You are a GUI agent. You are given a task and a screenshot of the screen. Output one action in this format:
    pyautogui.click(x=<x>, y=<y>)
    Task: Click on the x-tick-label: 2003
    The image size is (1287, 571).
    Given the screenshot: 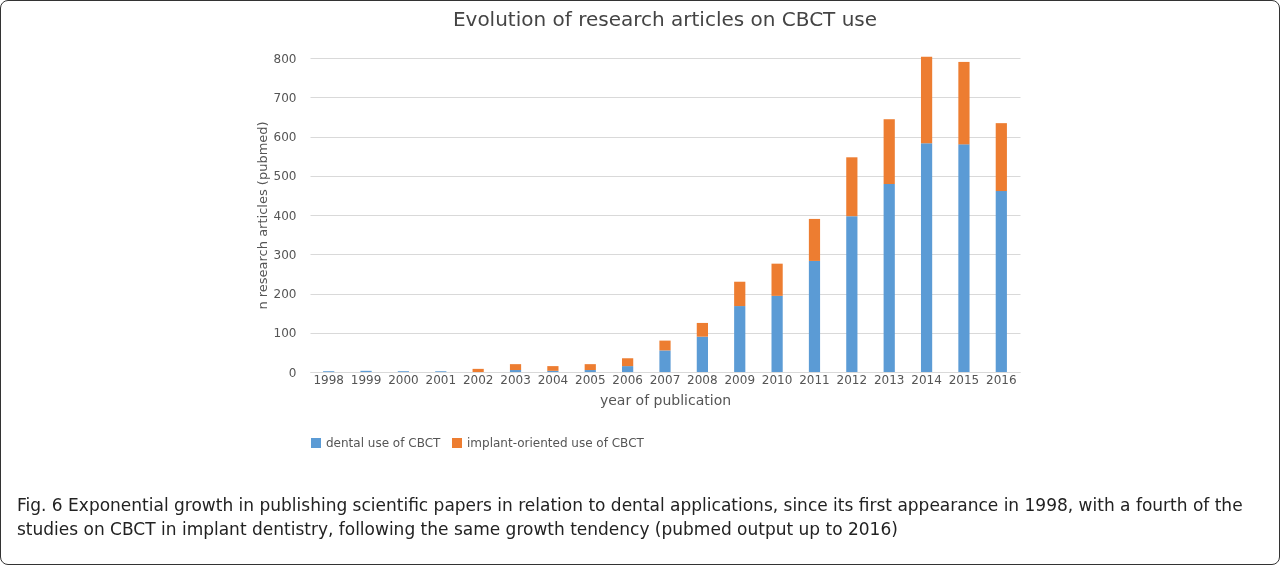 What is the action you would take?
    pyautogui.click(x=515, y=379)
    